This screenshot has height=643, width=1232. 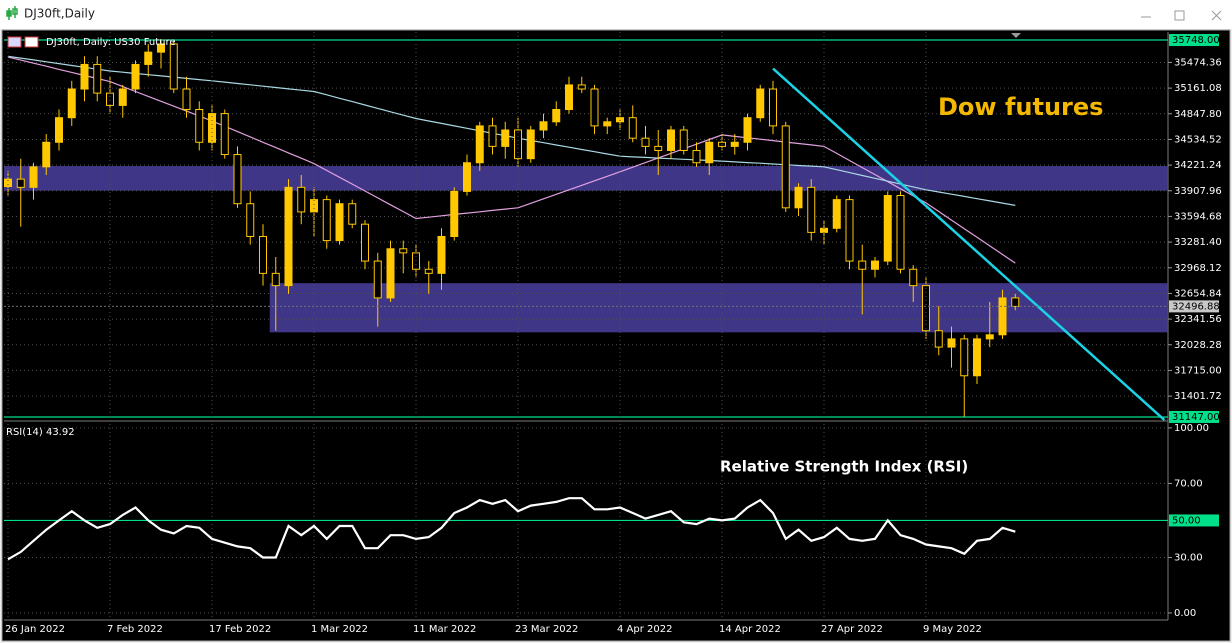 What do you see at coordinates (1181, 15) in the screenshot?
I see `window-controls` at bounding box center [1181, 15].